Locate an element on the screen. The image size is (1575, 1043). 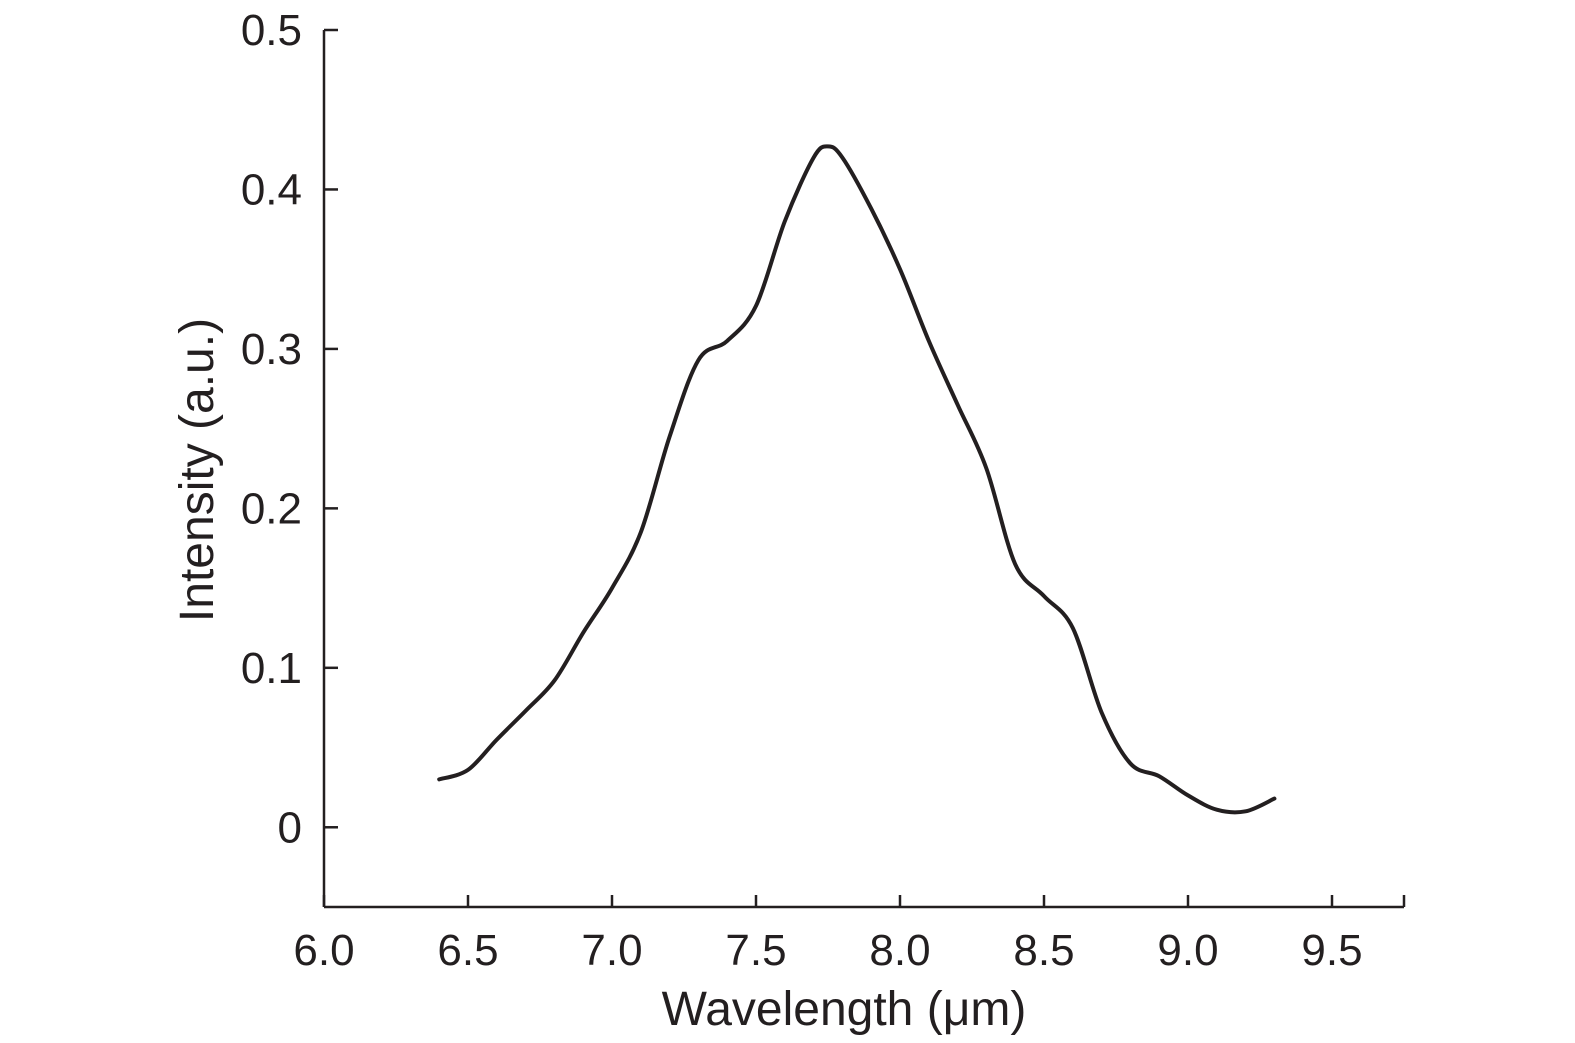
y-tick-label: 0.1 is located at coordinates (271, 668).